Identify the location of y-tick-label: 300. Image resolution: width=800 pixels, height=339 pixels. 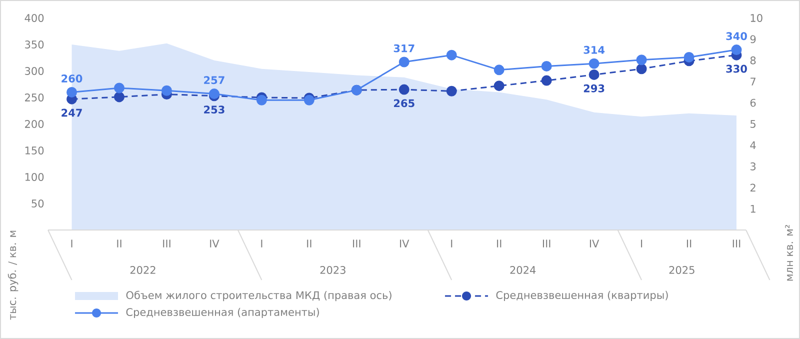
(34, 71).